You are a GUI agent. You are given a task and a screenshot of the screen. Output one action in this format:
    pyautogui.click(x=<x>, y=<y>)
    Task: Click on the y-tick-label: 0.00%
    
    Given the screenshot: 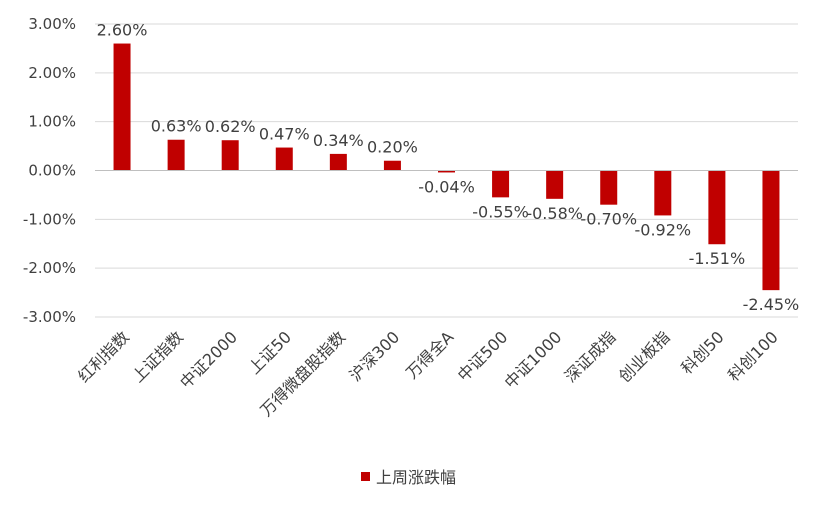 What is the action you would take?
    pyautogui.click(x=52, y=171)
    